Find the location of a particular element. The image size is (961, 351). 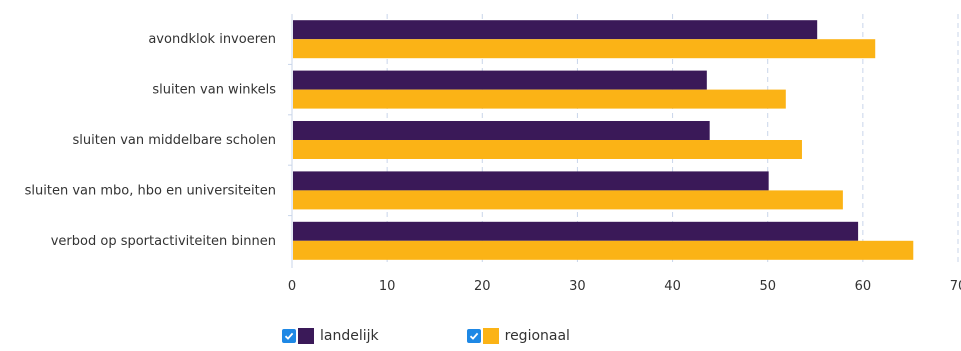

x-tick-label: 50 is located at coordinates (767, 286).